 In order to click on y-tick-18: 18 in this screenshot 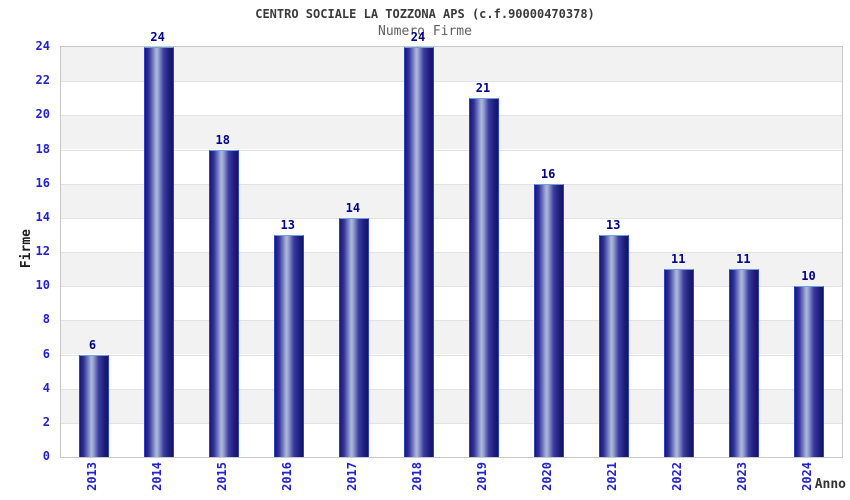, I will do `click(42, 148)`.